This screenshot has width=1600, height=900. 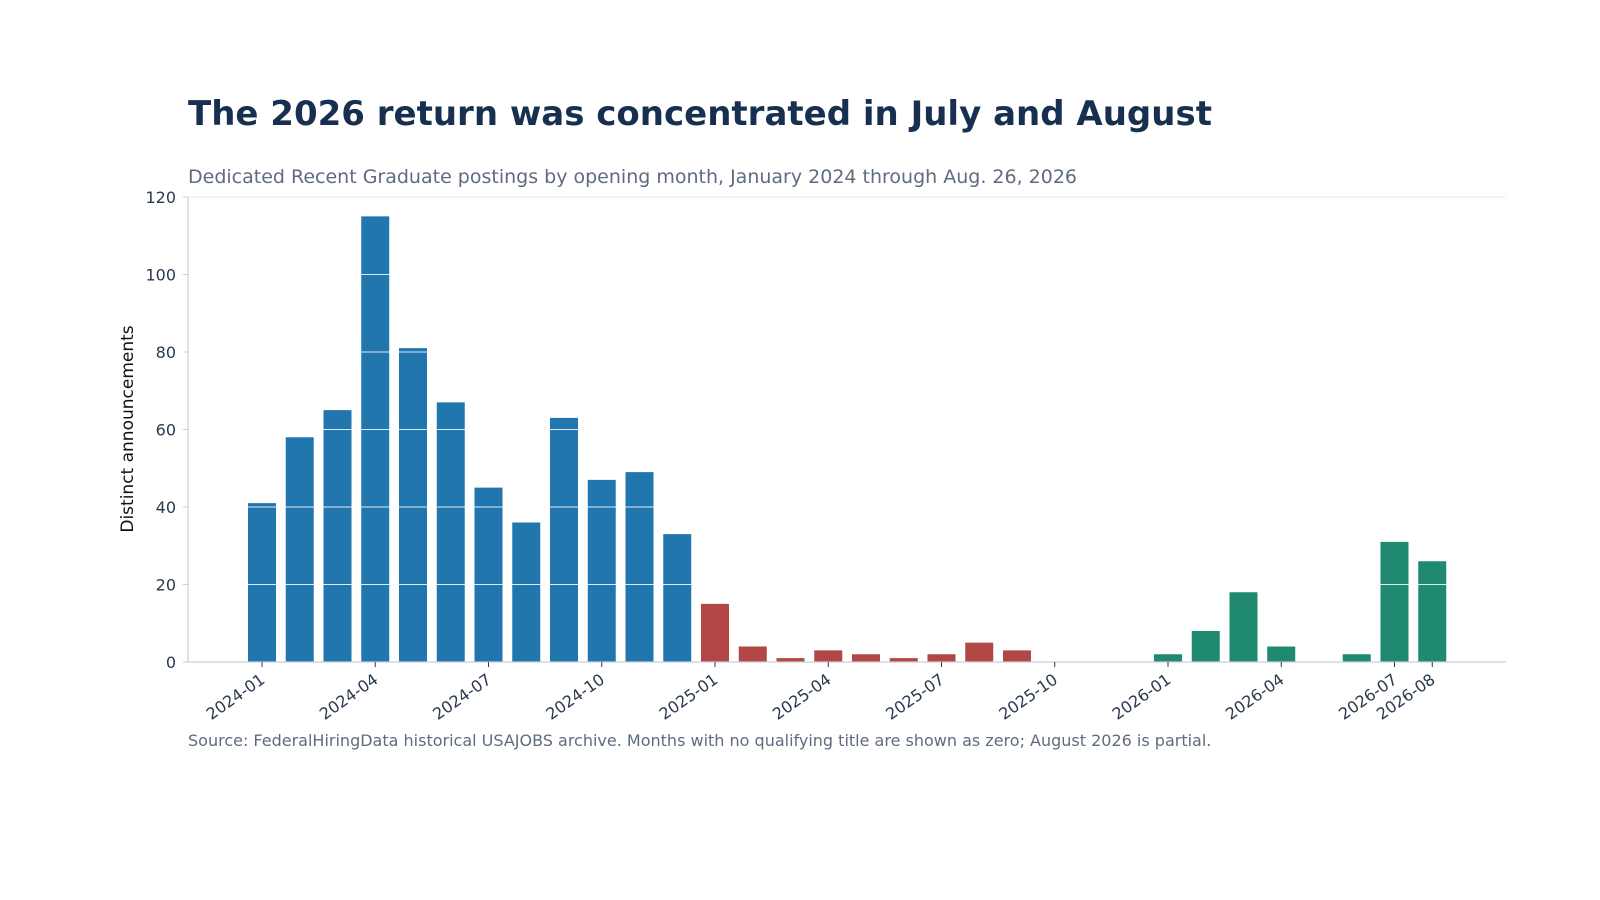 What do you see at coordinates (1028, 697) in the screenshot?
I see `x-tick-label: 2025-10` at bounding box center [1028, 697].